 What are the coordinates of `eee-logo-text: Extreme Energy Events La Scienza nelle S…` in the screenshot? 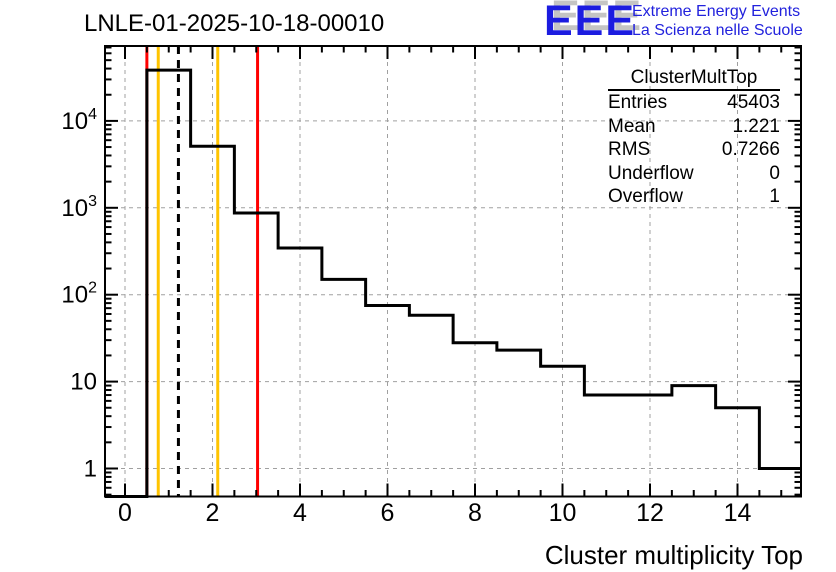 It's located at (732, 21).